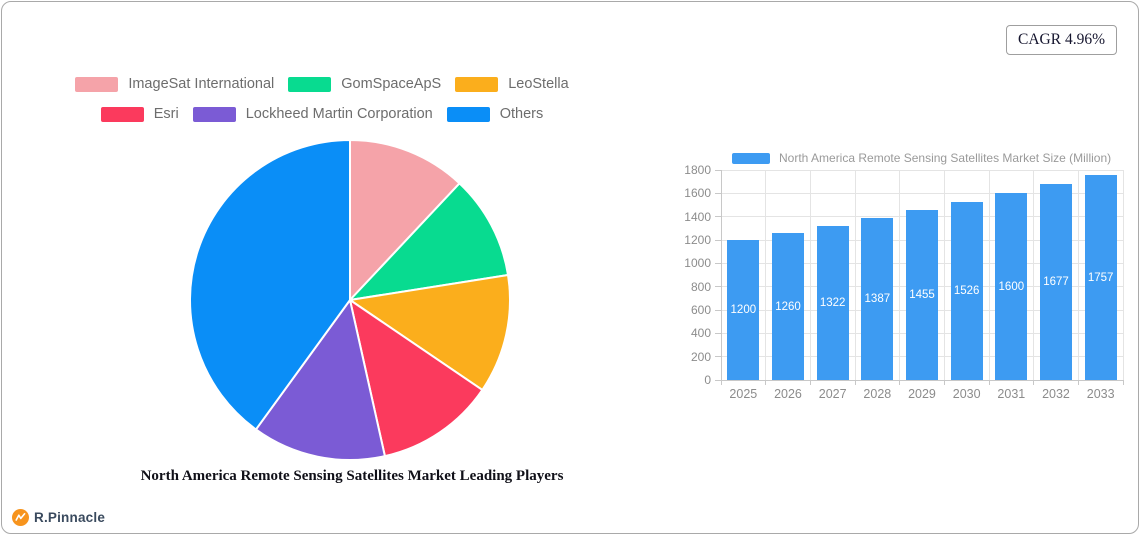 The width and height of the screenshot is (1140, 535). What do you see at coordinates (1100, 394) in the screenshot?
I see `x-tick-label: 2033` at bounding box center [1100, 394].